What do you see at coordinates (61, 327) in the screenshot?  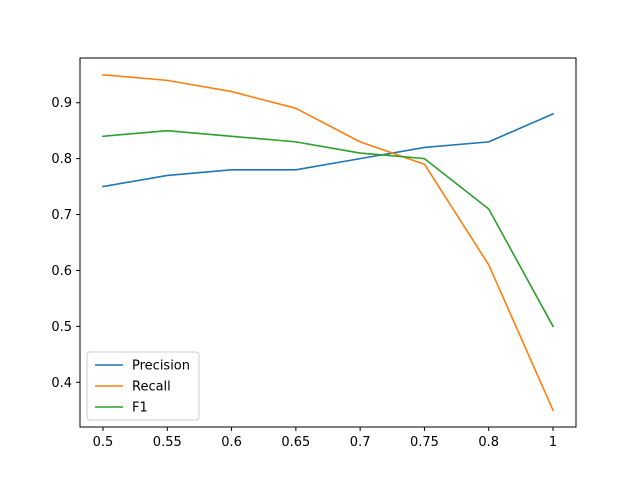 I see `y-tick-label: 0.5` at bounding box center [61, 327].